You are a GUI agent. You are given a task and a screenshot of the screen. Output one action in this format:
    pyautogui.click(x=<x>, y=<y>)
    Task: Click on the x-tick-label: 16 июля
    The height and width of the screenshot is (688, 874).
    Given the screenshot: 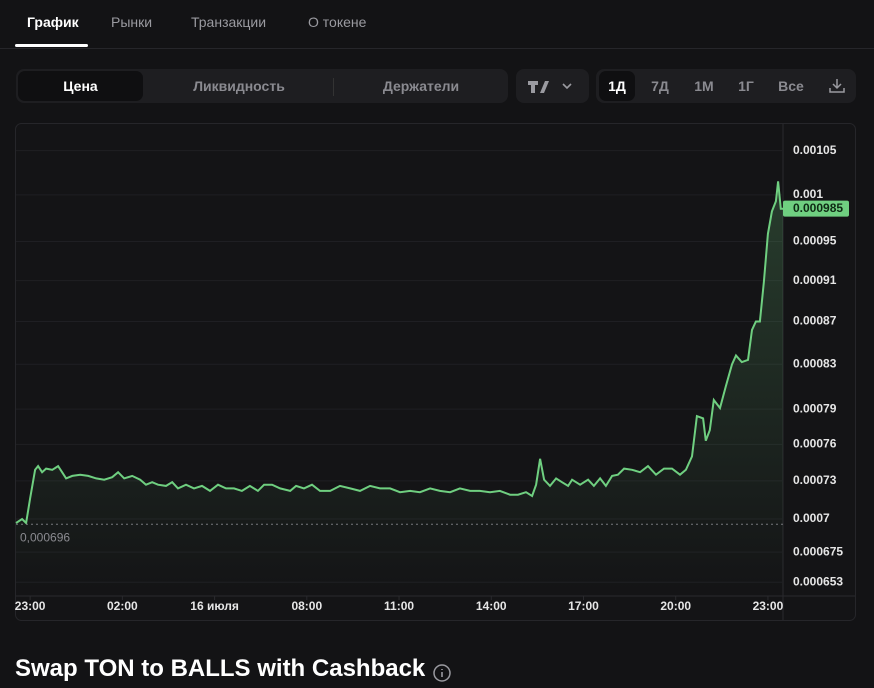 What is the action you would take?
    pyautogui.click(x=214, y=606)
    